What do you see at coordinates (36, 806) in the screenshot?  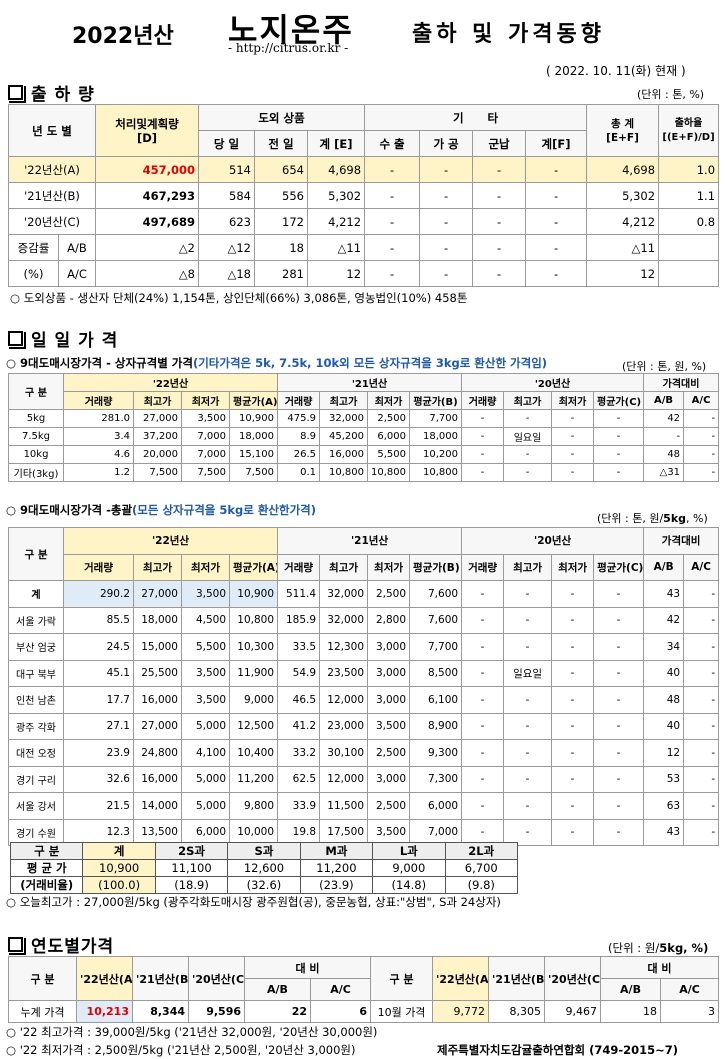 I see `row-label: 서울 강서` at bounding box center [36, 806].